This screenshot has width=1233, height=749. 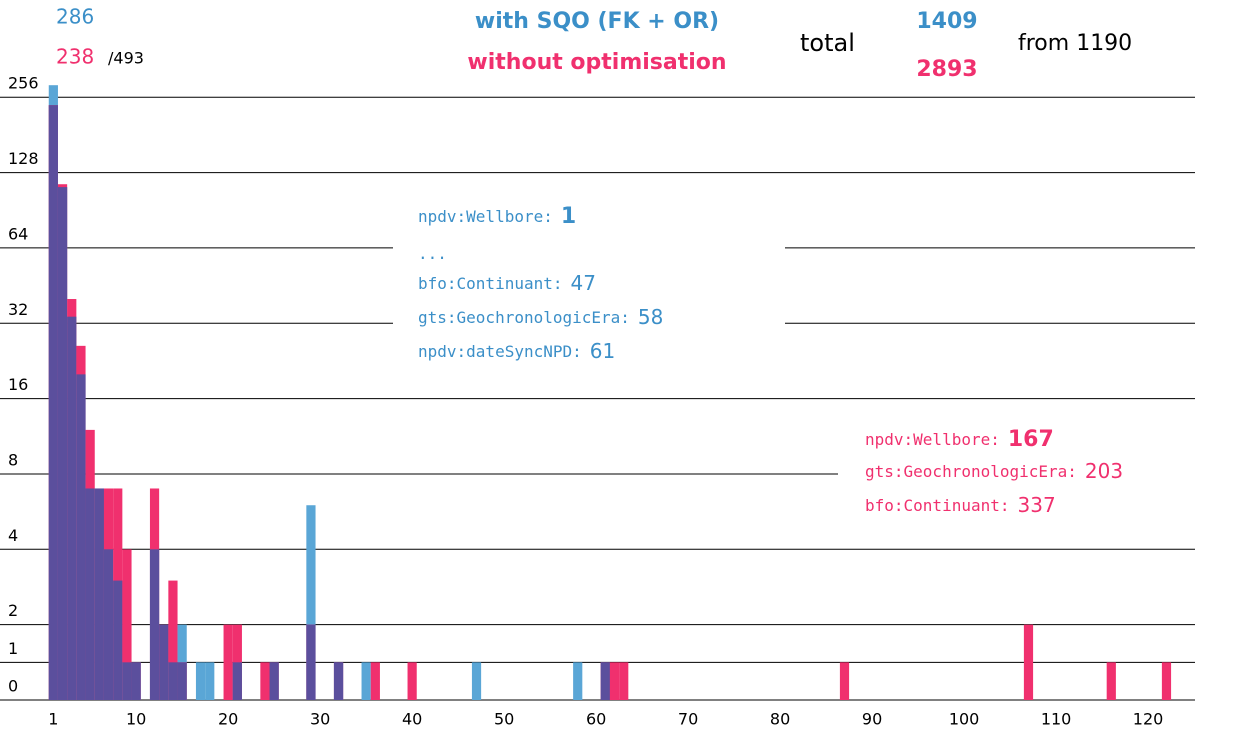 I want to click on annotation-count: 47, so click(x=583, y=283).